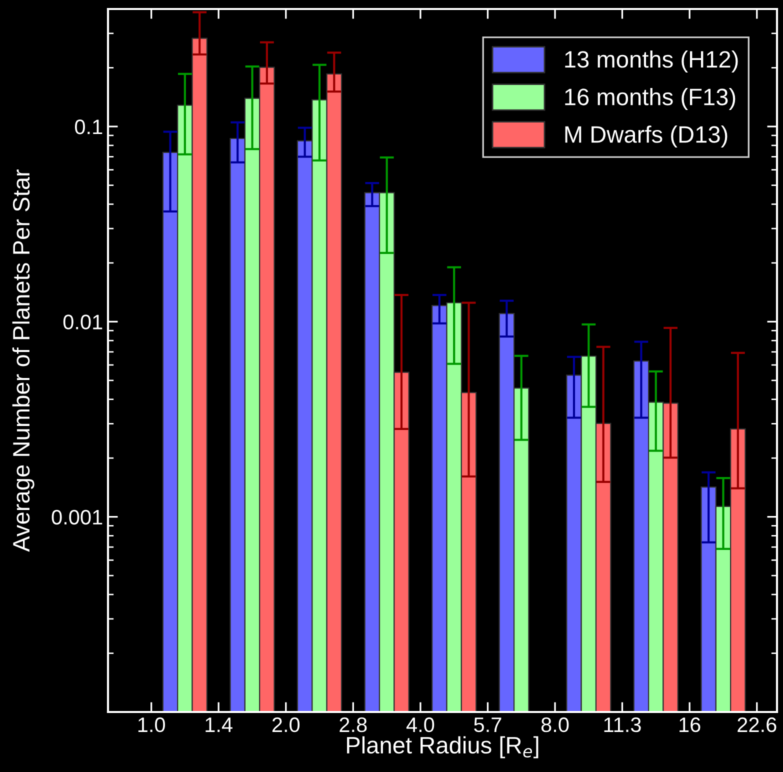 The height and width of the screenshot is (772, 783). I want to click on x-tick-label: 2.0, so click(286, 724).